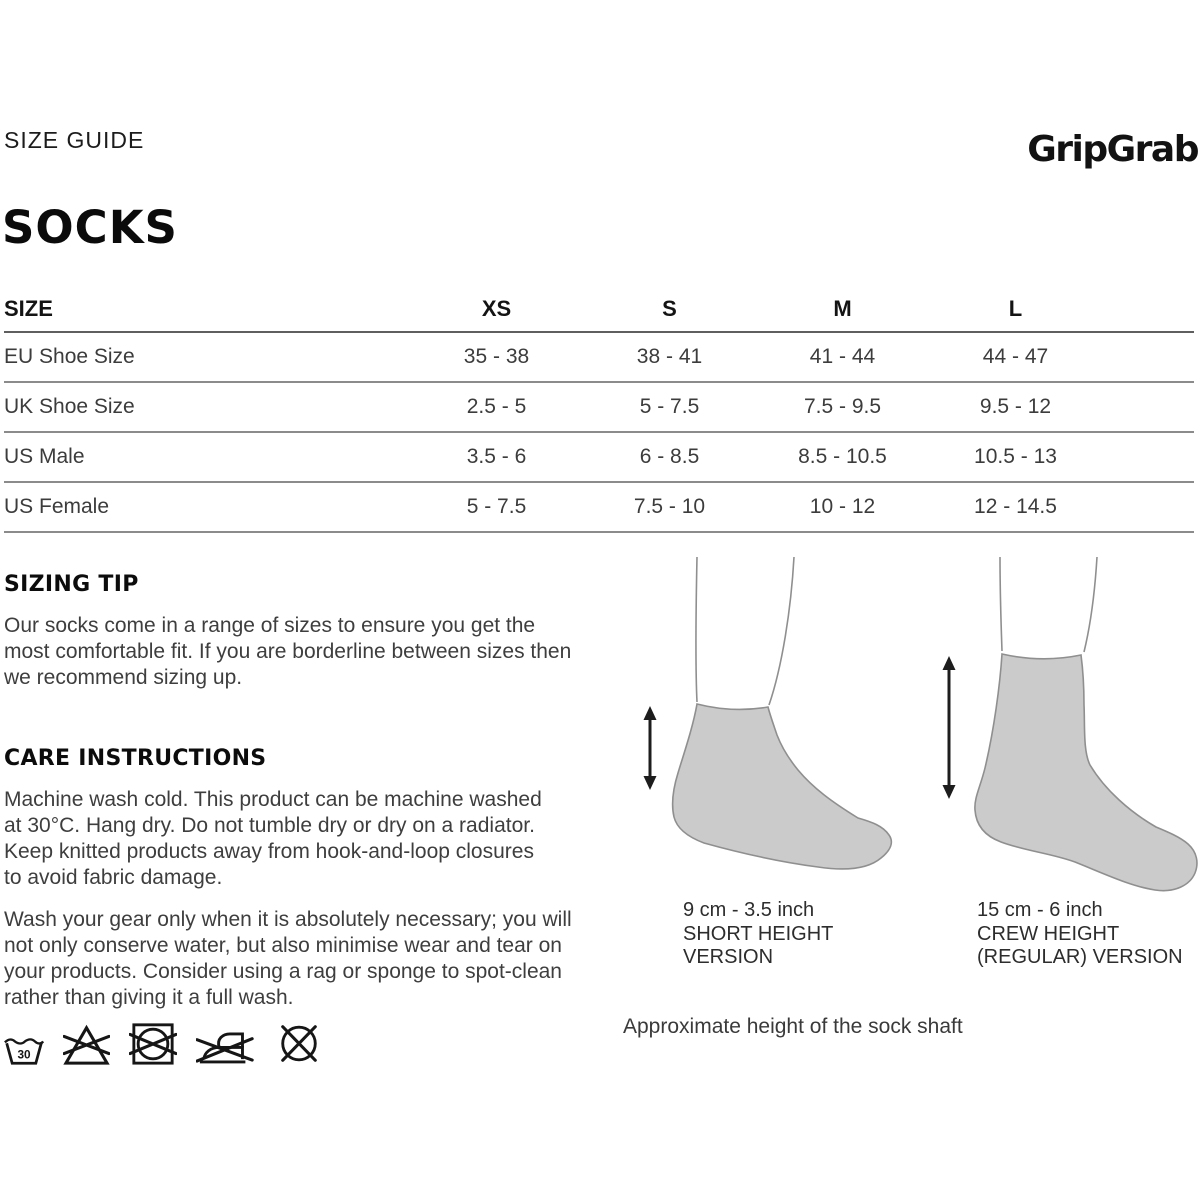  I want to click on table-cell: 35 - 38, so click(496, 357).